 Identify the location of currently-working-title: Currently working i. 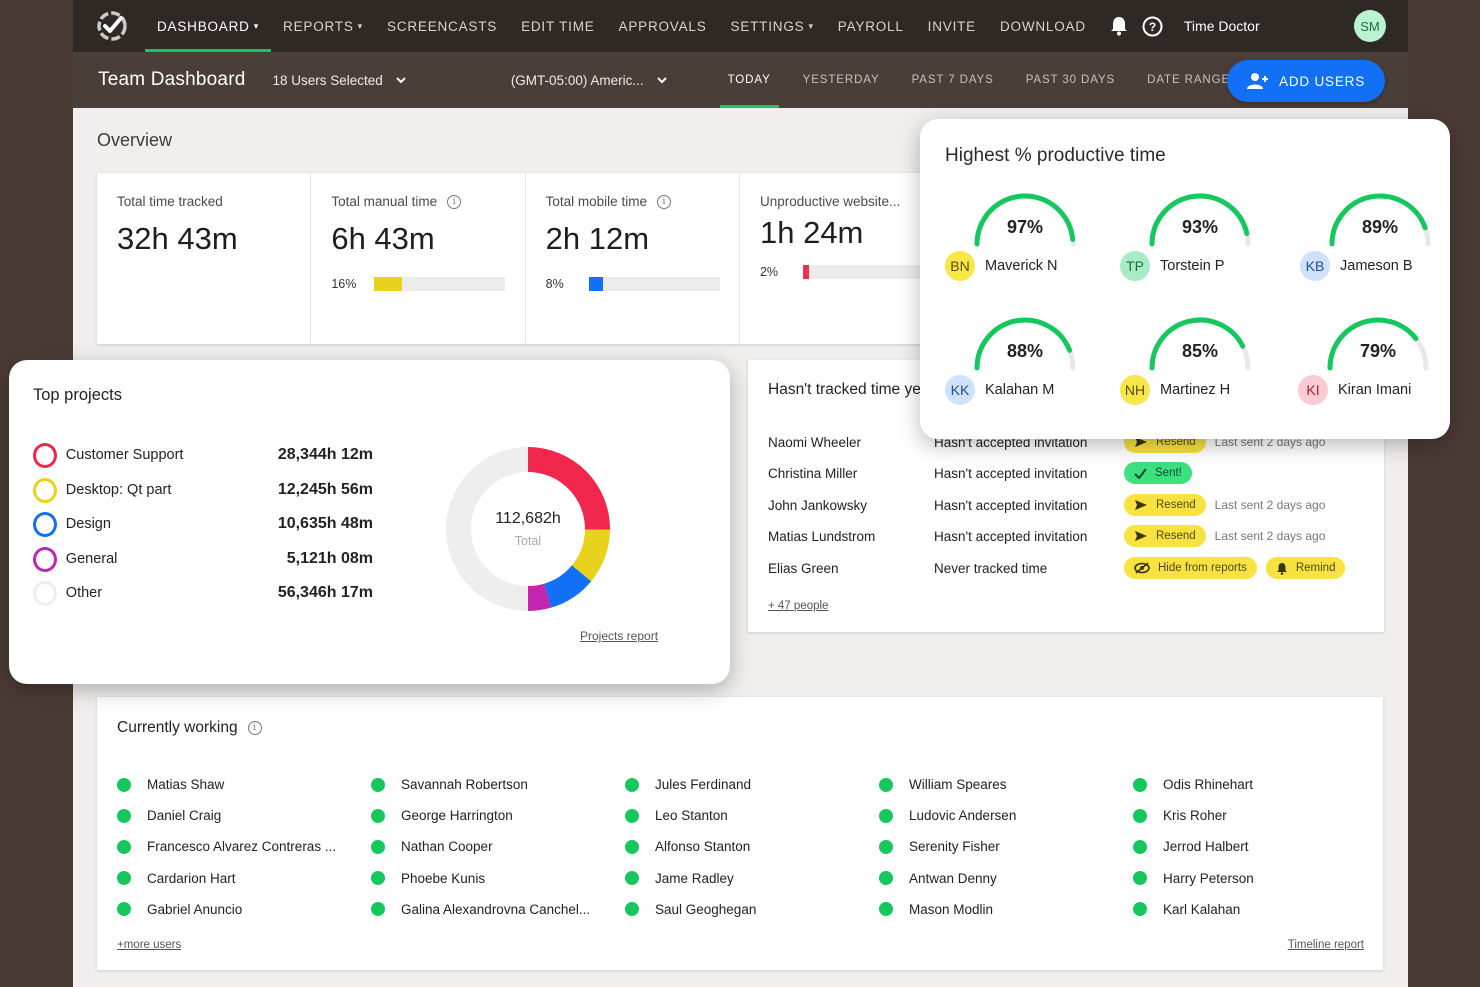
(189, 728).